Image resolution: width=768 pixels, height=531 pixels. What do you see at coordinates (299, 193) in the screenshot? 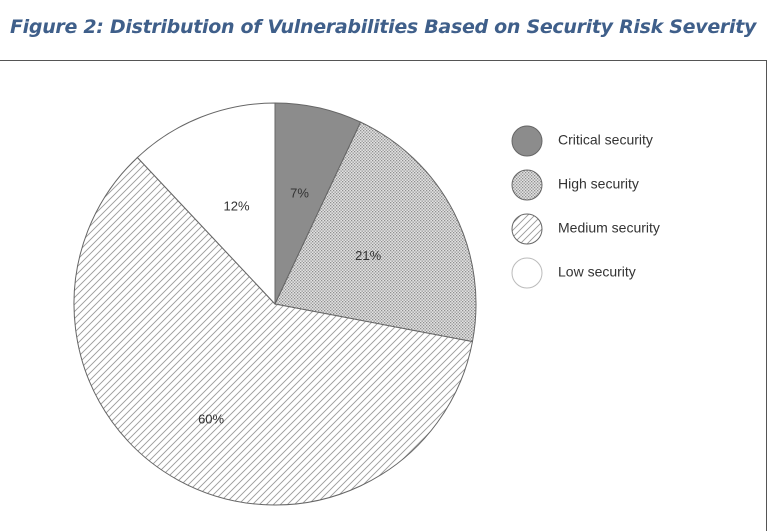
I see `slice-label-critical: 7%` at bounding box center [299, 193].